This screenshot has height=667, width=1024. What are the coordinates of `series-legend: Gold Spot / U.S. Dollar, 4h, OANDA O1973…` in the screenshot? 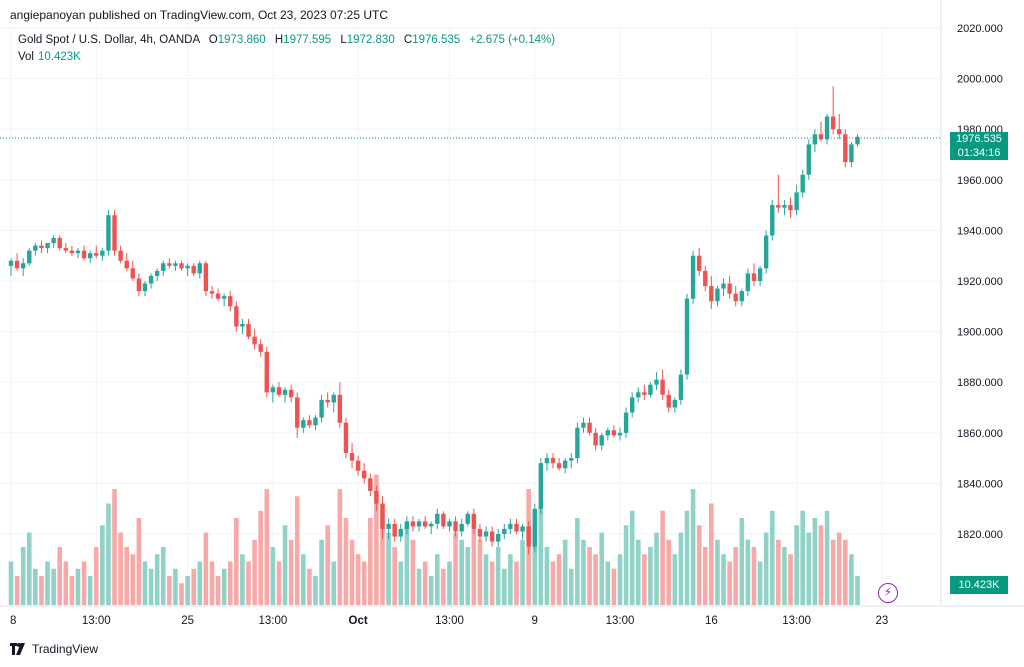 It's located at (286, 40).